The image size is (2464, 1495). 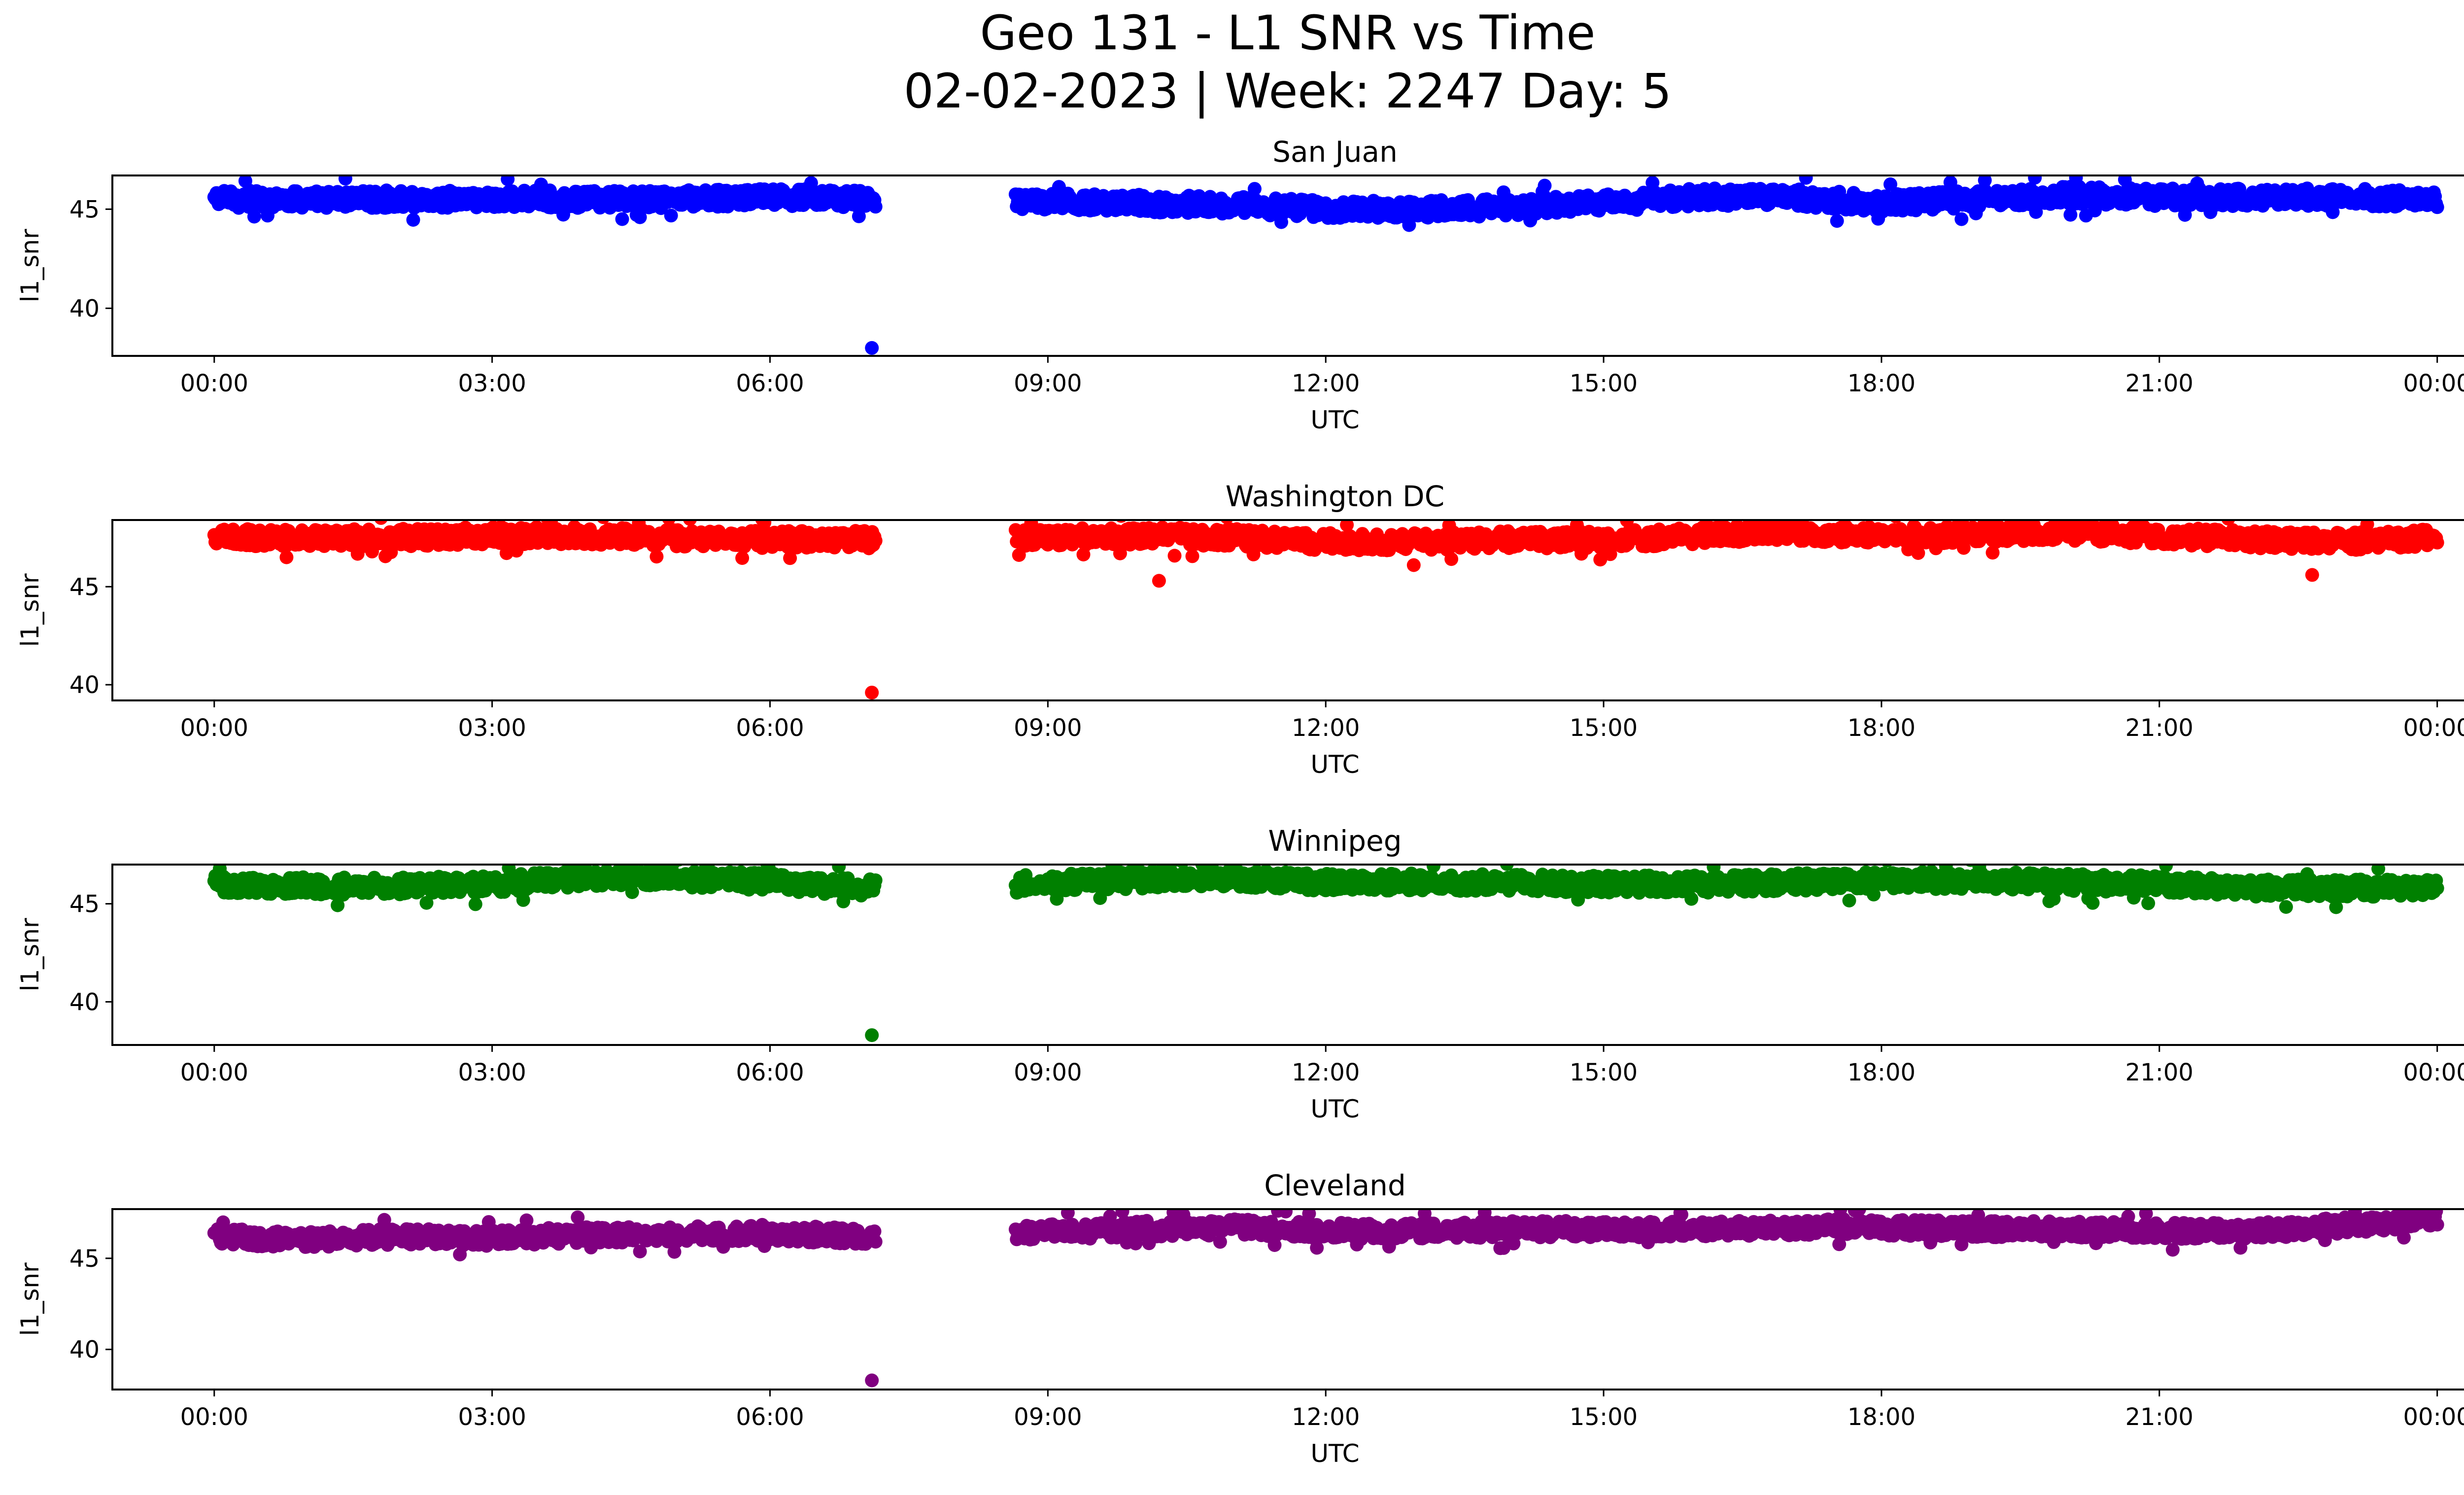 I want to click on figure-title-line2: 02-02-2023 | Week: 2247 Day: 5, so click(x=1288, y=91).